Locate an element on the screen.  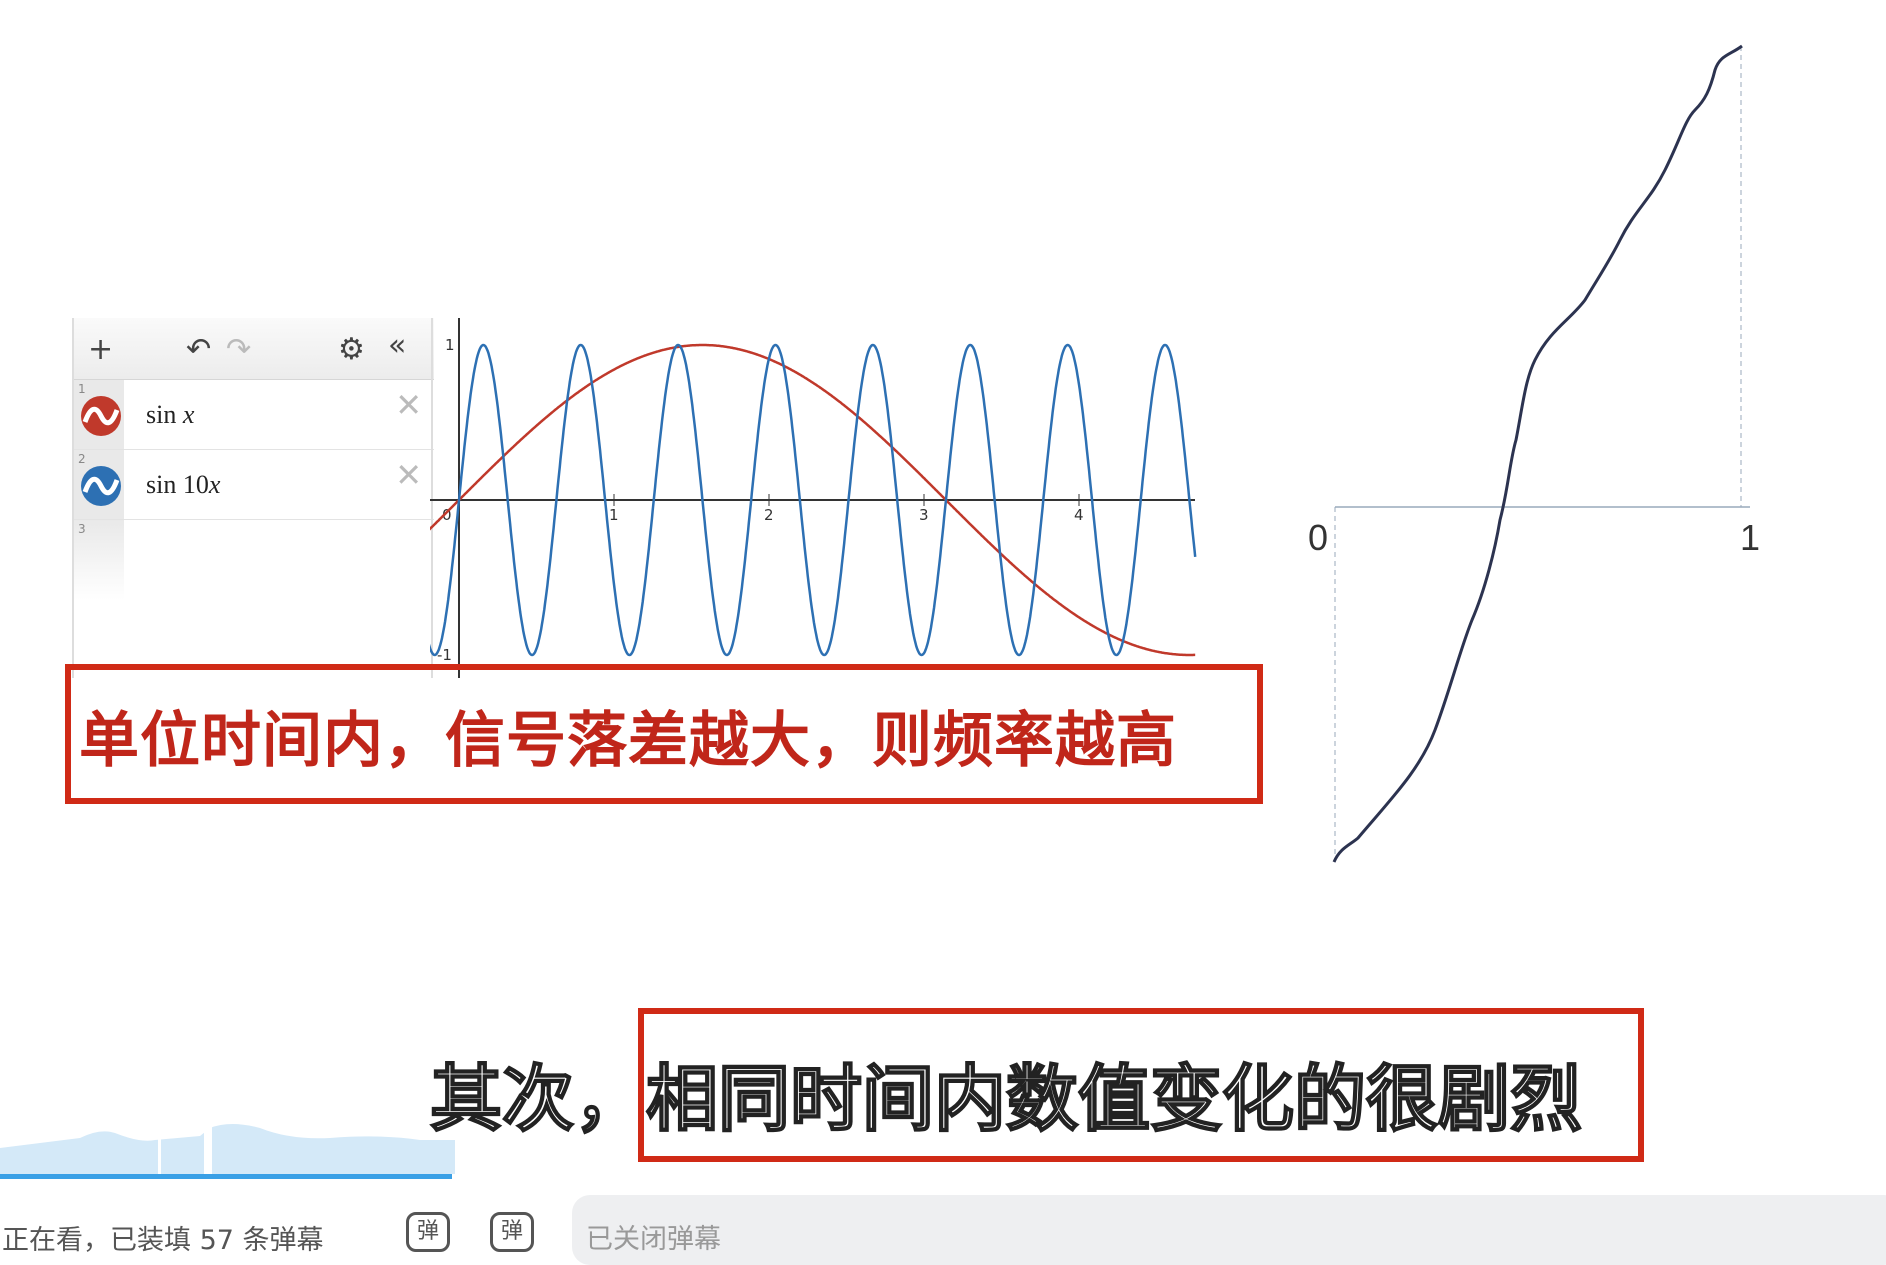
series-sin10x is located at coordinates (813, 500).